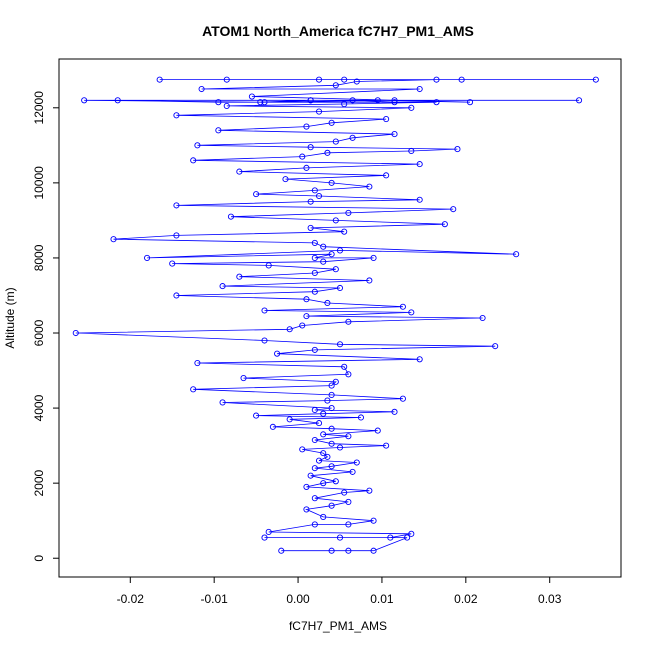 This screenshot has width=650, height=650. What do you see at coordinates (39, 108) in the screenshot?
I see `y-tick-label: 12000` at bounding box center [39, 108].